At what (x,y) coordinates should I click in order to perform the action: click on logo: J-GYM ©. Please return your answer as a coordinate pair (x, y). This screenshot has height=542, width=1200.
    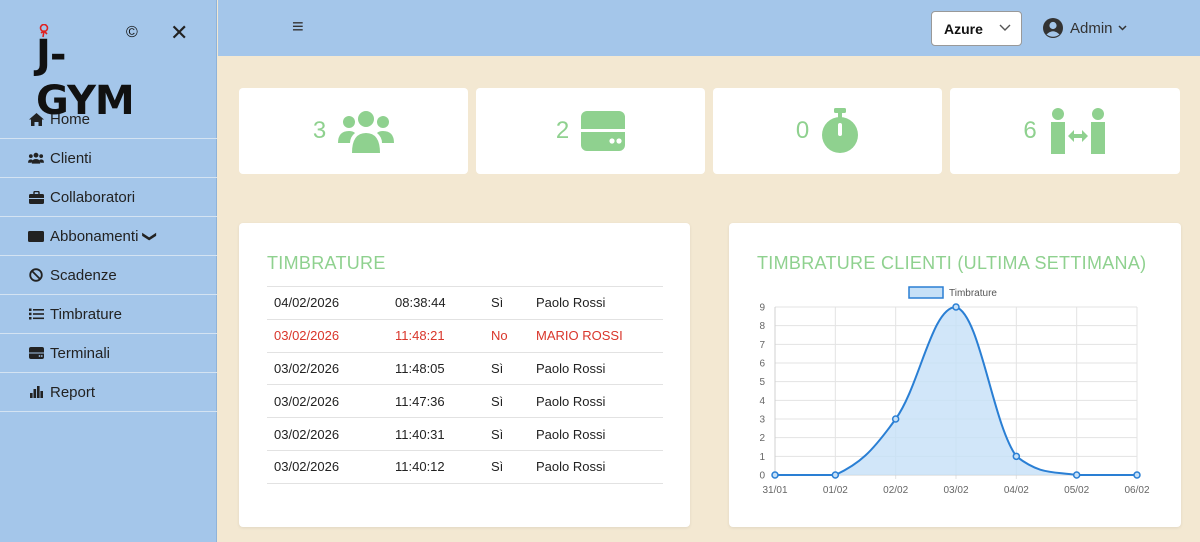
    Looking at the image, I should click on (91, 74).